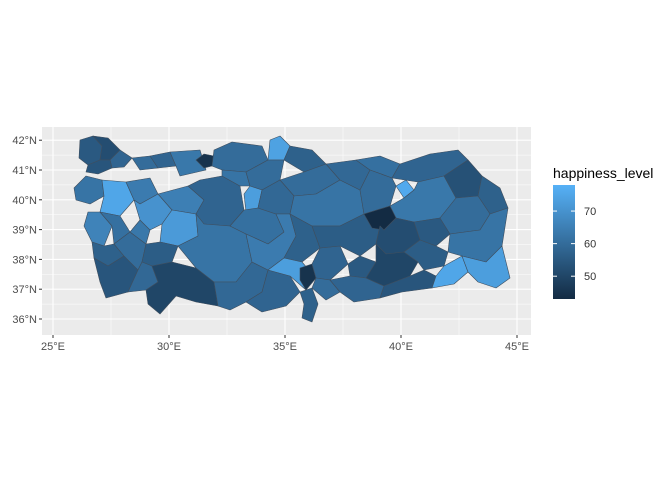 Image resolution: width=672 pixels, height=480 pixels. Describe the element at coordinates (99, 167) in the screenshot. I see `province-tekirdag` at that location.